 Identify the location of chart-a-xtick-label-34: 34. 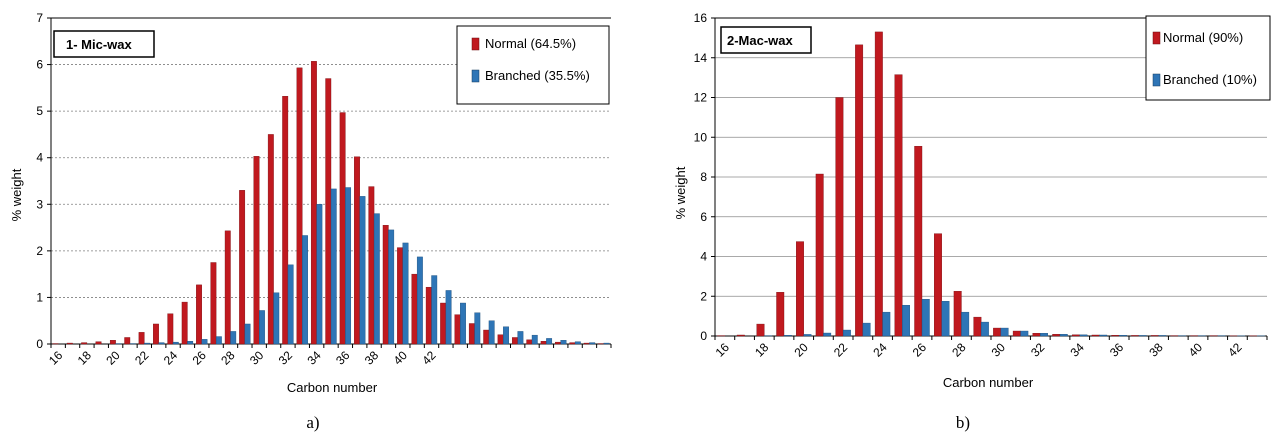
(314, 358).